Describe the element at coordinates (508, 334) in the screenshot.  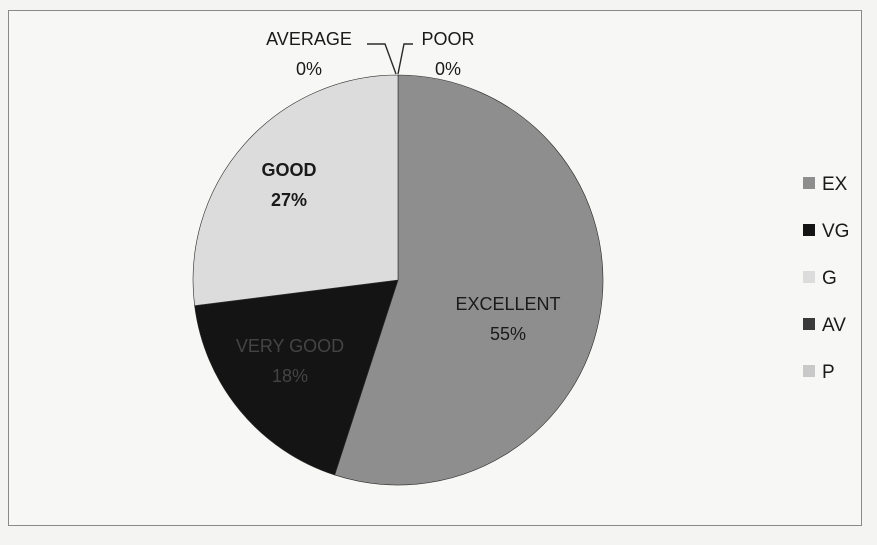
I see `slice-percent-excellent: 55%` at that location.